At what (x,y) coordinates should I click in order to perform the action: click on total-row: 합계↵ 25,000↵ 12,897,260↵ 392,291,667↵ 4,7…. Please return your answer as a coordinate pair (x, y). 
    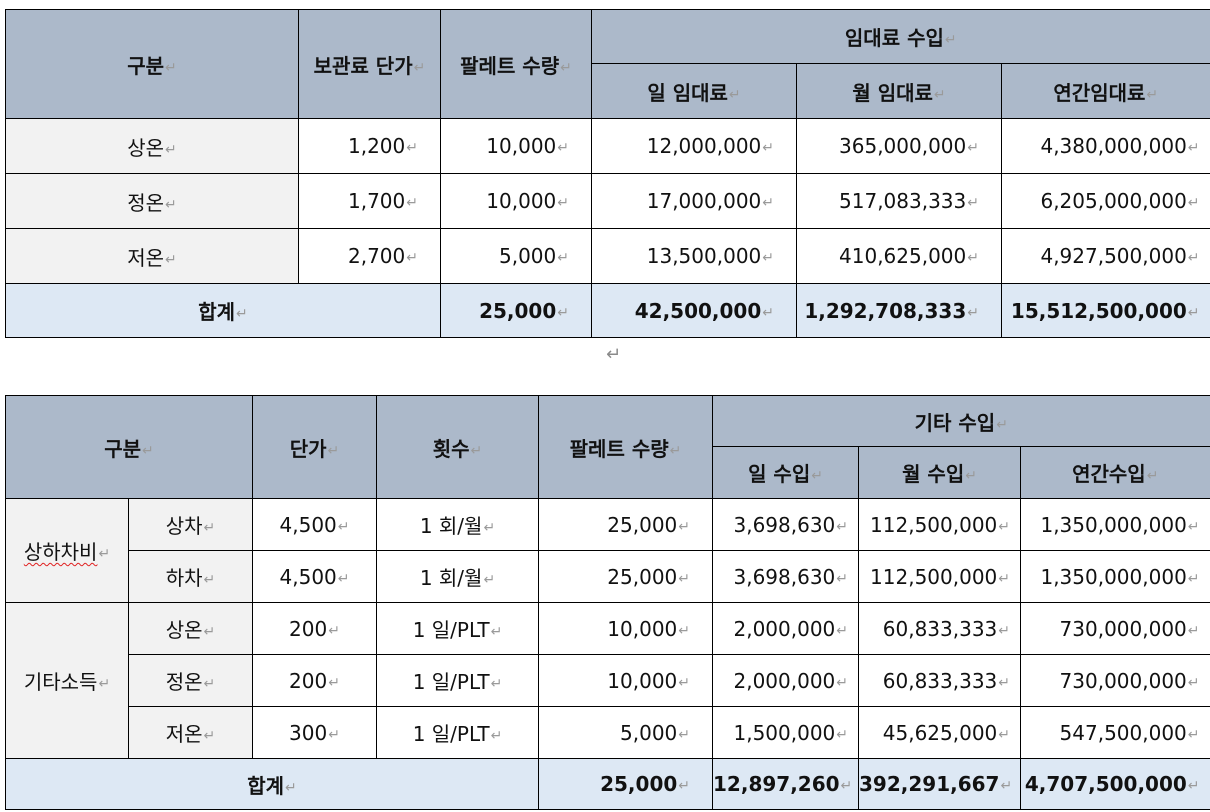
    Looking at the image, I should click on (607, 784).